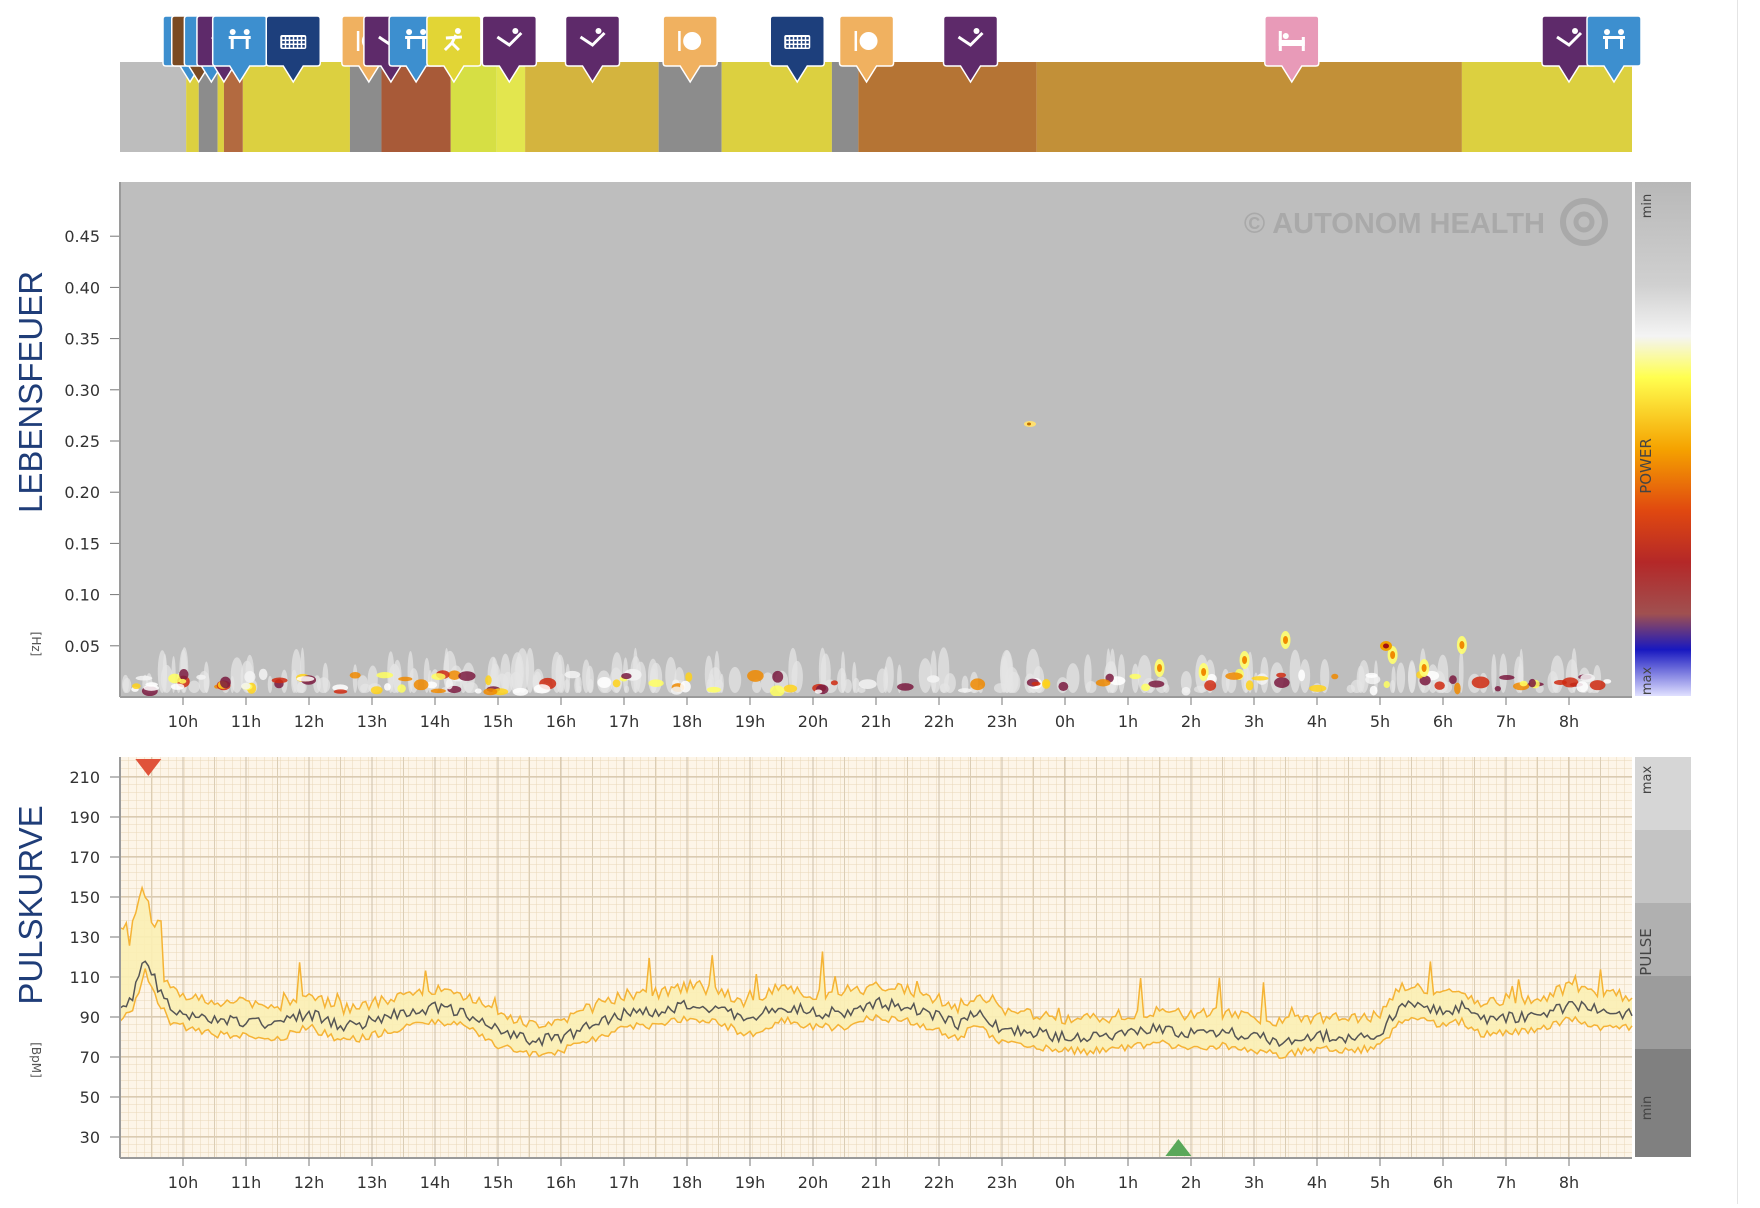 This screenshot has width=1760, height=1208. What do you see at coordinates (84, 977) in the screenshot?
I see `y-tick-label: 110` at bounding box center [84, 977].